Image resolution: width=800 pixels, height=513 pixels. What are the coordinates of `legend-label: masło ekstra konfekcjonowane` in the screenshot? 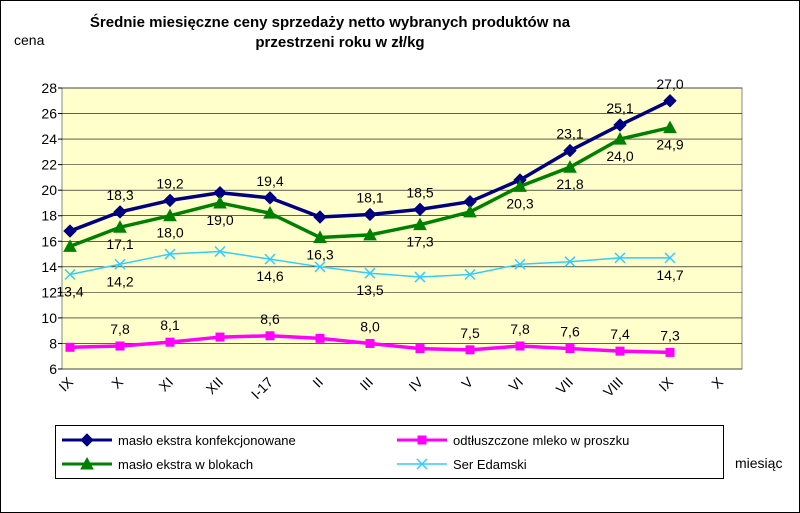 It's located at (207, 440).